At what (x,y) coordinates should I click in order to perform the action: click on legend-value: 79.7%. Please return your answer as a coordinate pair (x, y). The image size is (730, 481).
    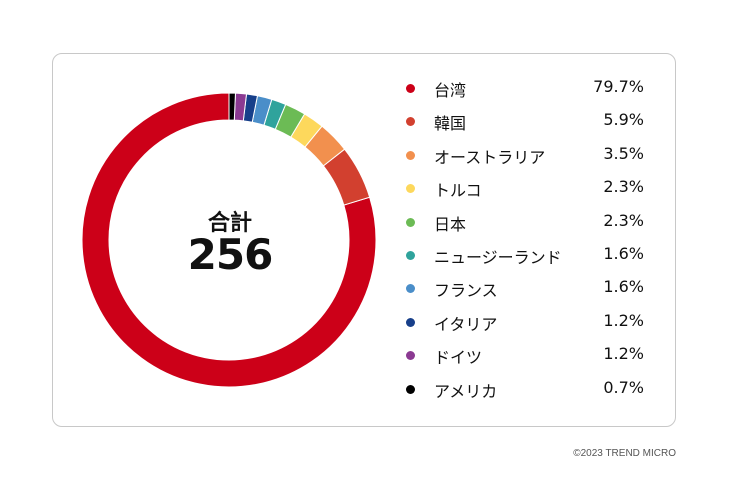
    Looking at the image, I should click on (618, 86).